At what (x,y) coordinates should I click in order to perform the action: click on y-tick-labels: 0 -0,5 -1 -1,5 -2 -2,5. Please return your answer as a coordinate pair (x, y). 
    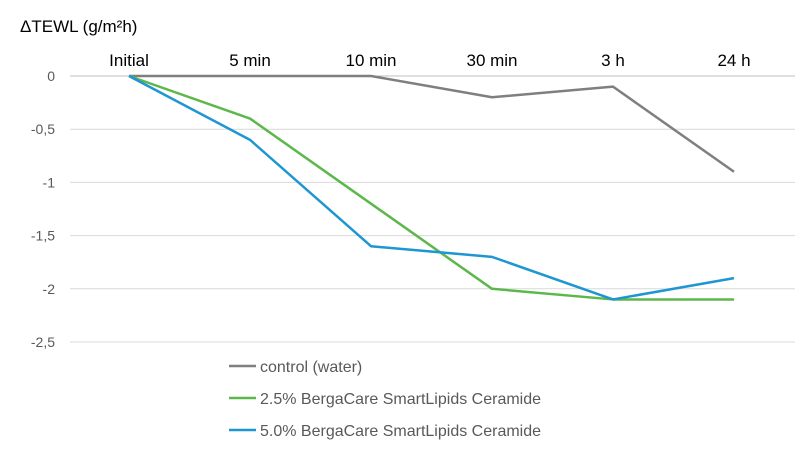
    Looking at the image, I should click on (43, 209).